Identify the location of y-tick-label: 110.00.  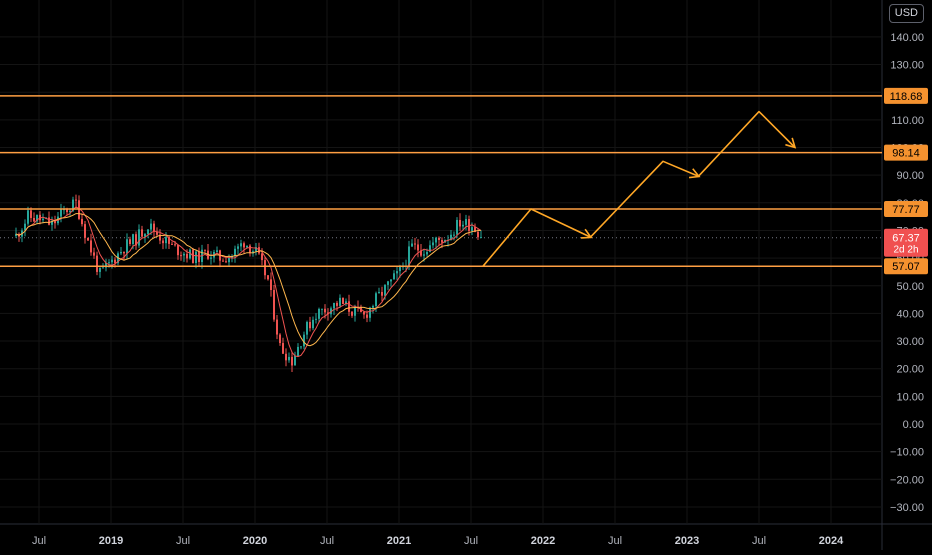
(907, 121).